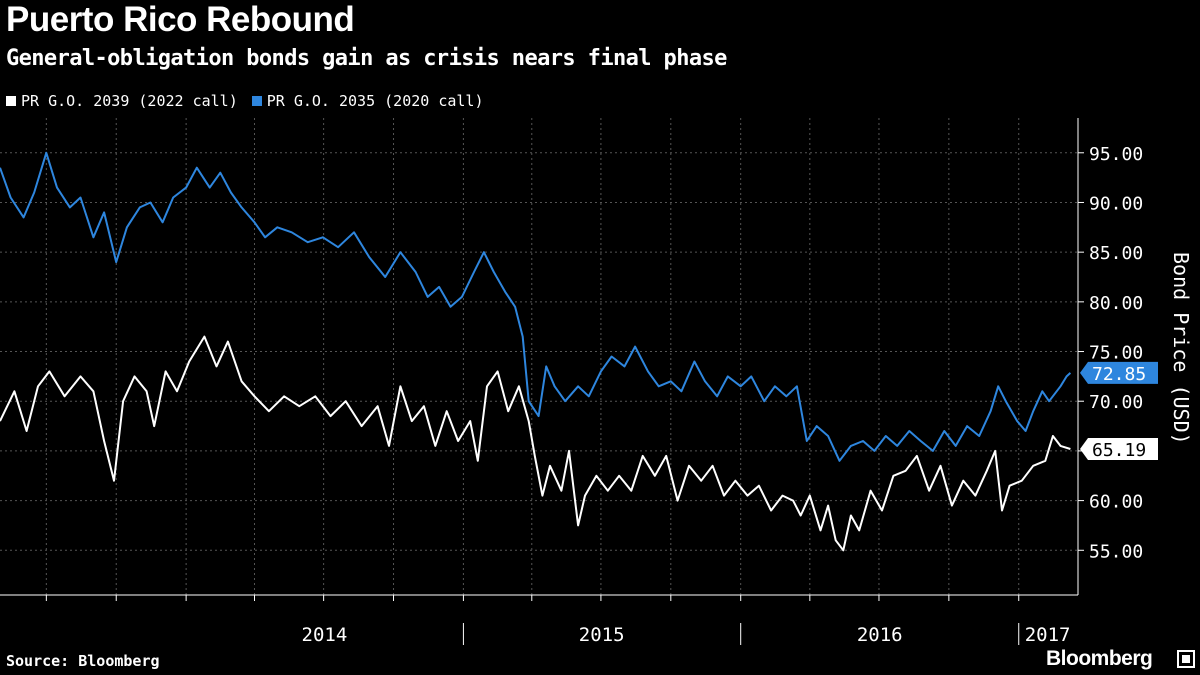 This screenshot has width=1200, height=675. Describe the element at coordinates (83, 661) in the screenshot. I see `source-text: Source: Bloomberg` at that location.